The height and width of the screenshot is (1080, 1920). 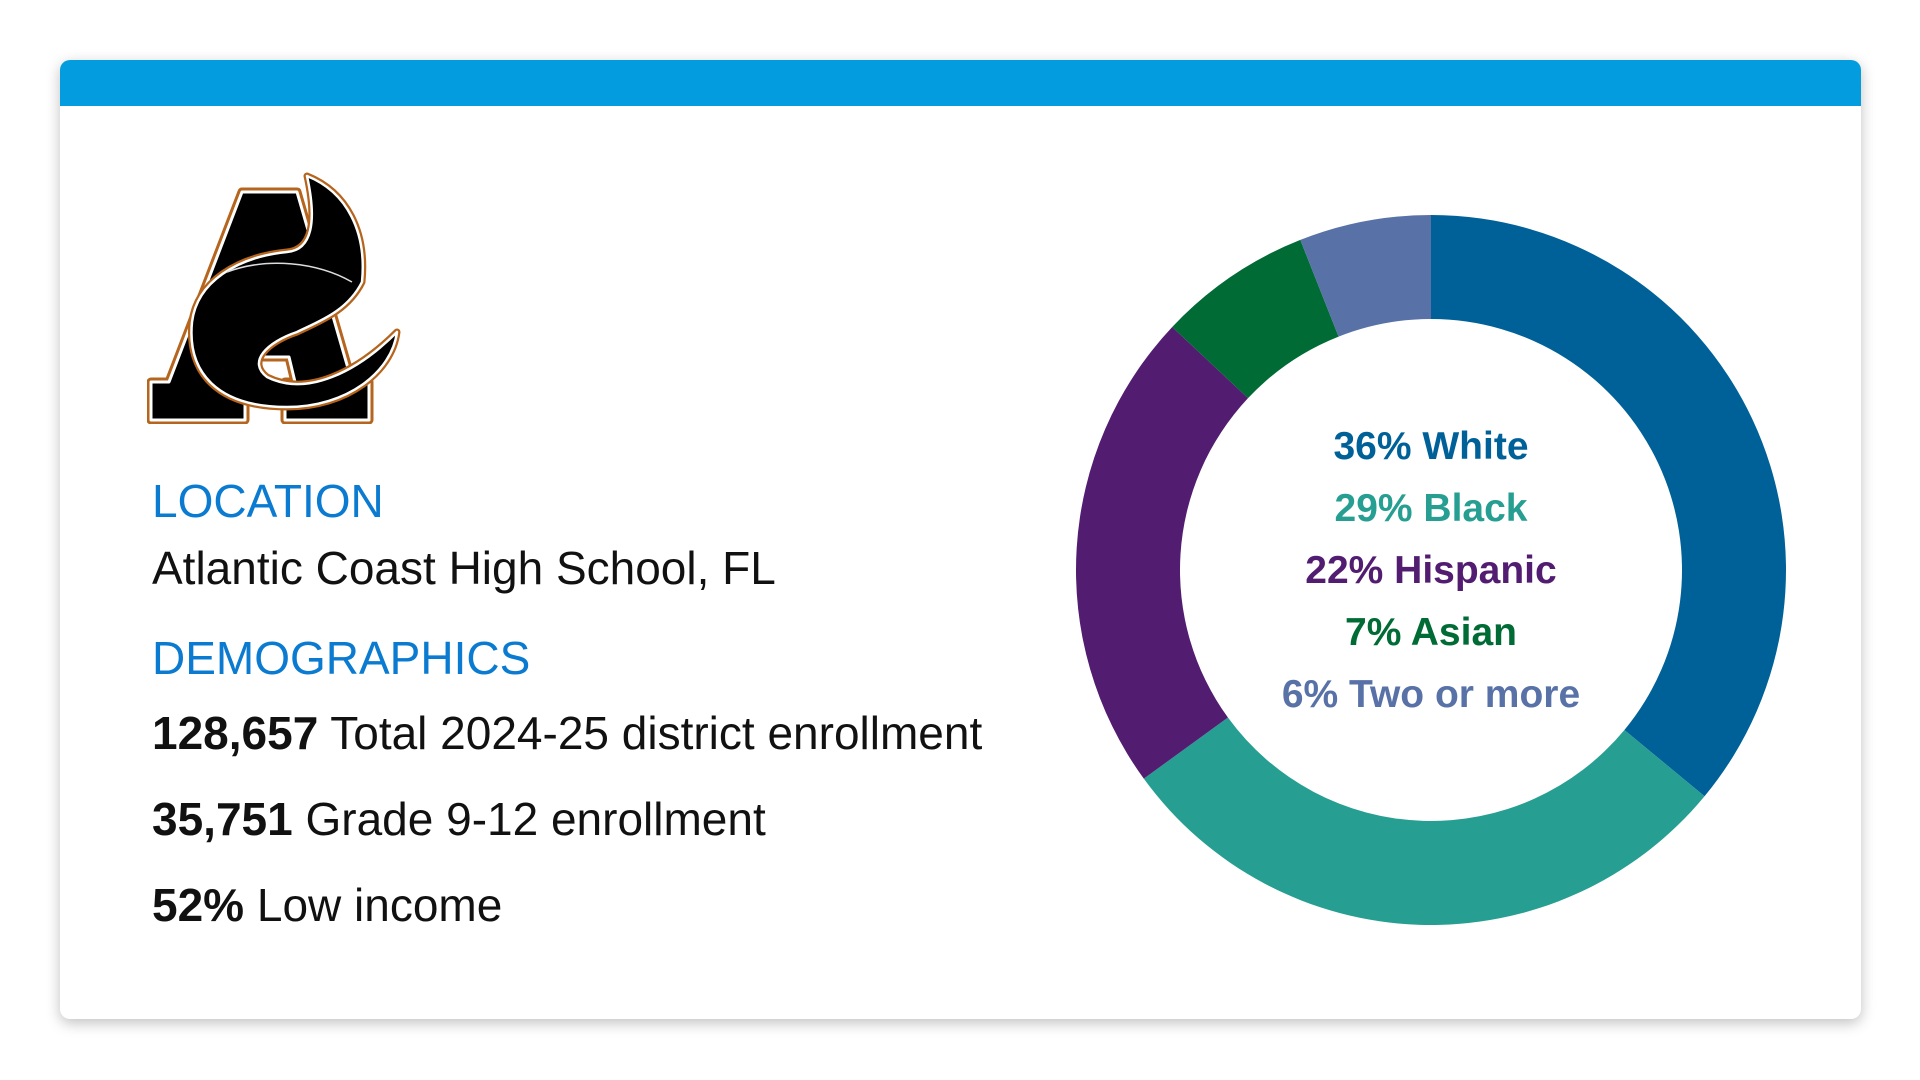 What do you see at coordinates (960, 83) in the screenshot?
I see `accent-bar` at bounding box center [960, 83].